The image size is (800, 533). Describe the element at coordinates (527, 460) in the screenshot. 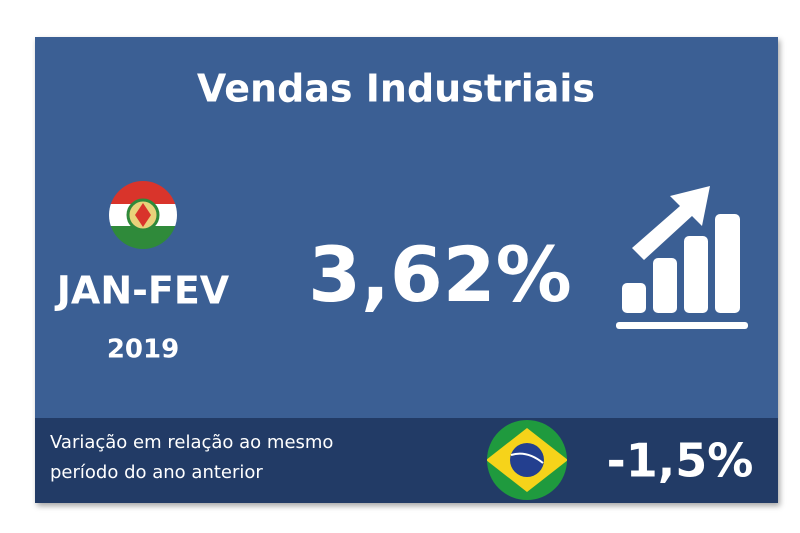

I see `brazil-flag` at that location.